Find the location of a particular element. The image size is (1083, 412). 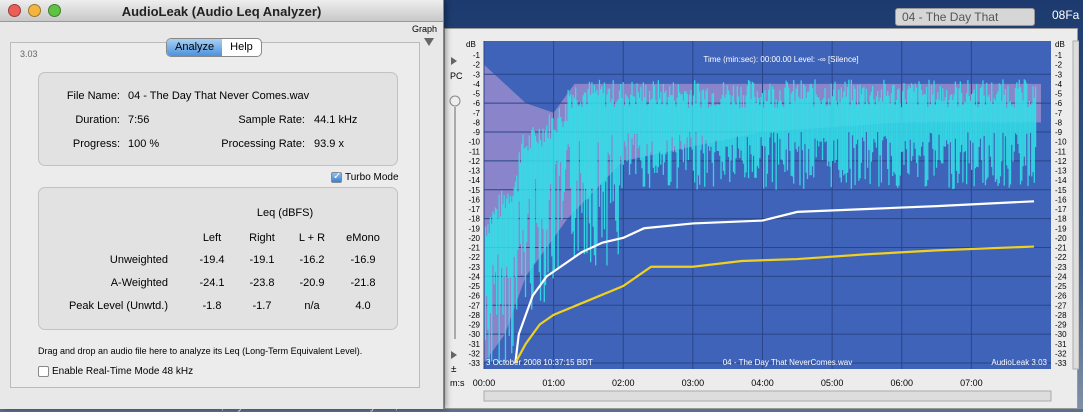

x-tick-label: 02:00 is located at coordinates (623, 383).